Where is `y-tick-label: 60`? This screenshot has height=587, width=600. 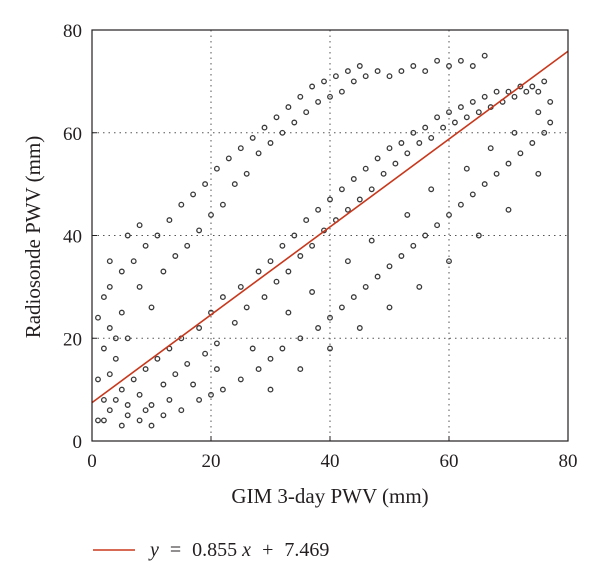 y-tick-label: 60 is located at coordinates (72, 134).